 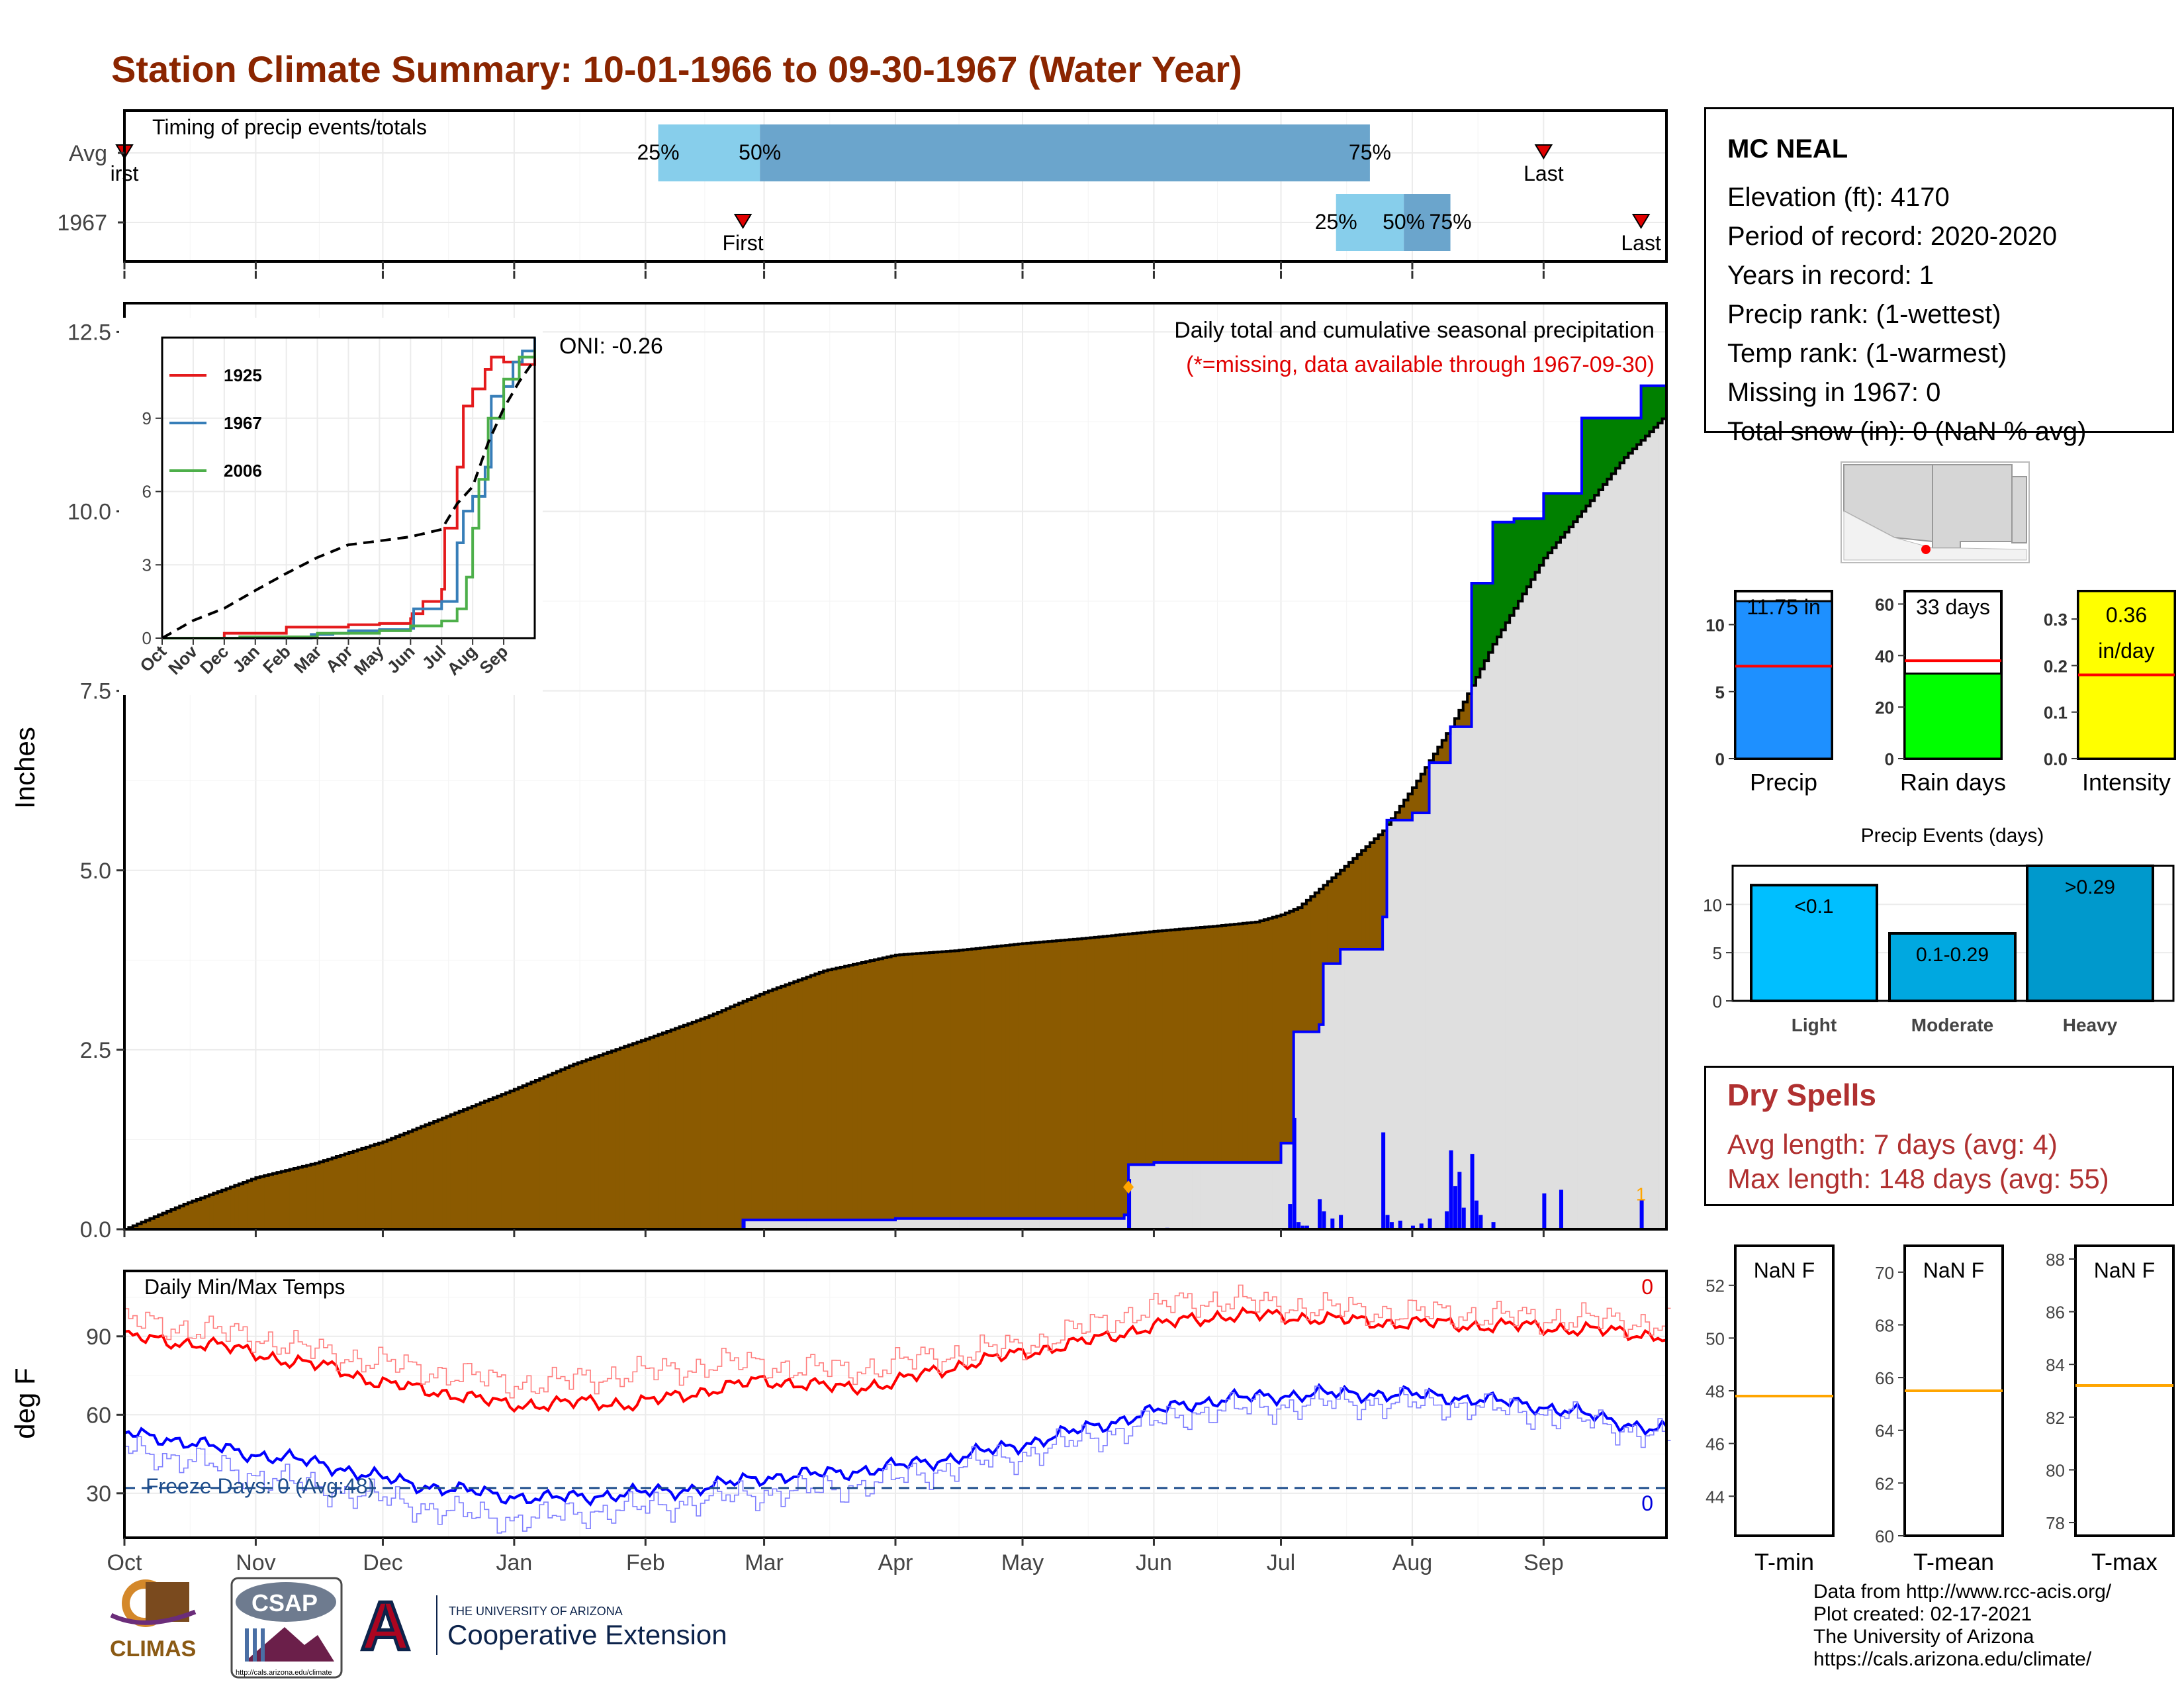 What do you see at coordinates (1885, 604) in the screenshot?
I see `rain-days-tick-label: 60` at bounding box center [1885, 604].